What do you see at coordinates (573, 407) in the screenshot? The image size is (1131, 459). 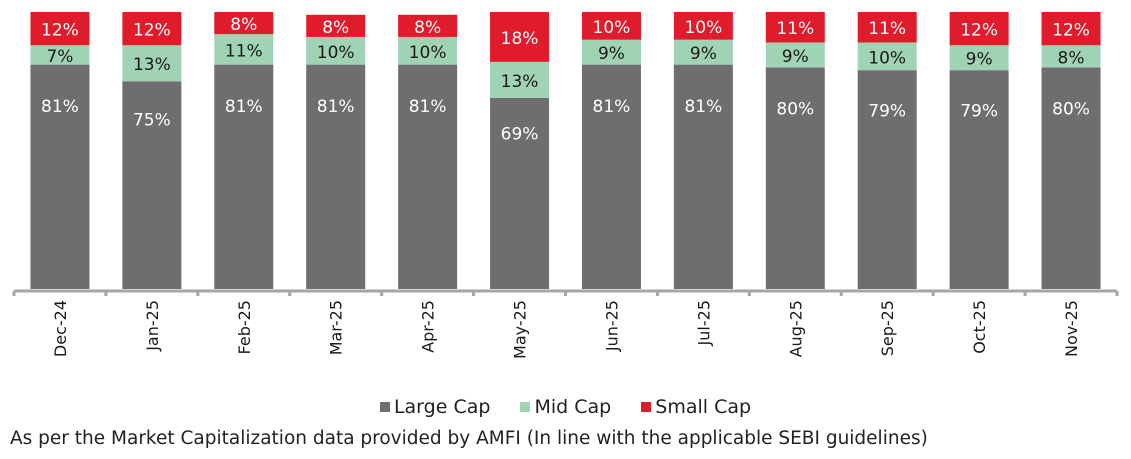 I see `legend-label: Mid Cap` at bounding box center [573, 407].